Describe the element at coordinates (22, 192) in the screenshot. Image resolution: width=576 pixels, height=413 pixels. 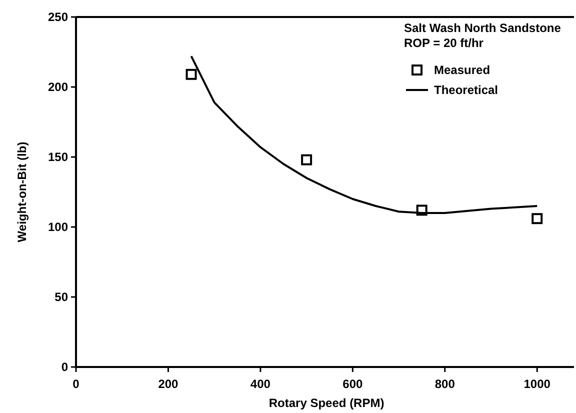
I see `y-axis-title: Weight-on-Bit (lb)` at that location.